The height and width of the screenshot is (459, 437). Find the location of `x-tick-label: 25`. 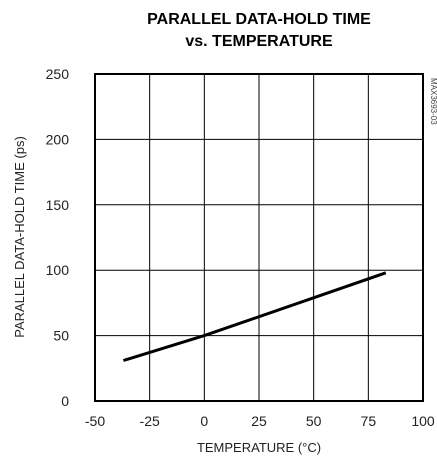

x-tick-label: 25 is located at coordinates (259, 421).